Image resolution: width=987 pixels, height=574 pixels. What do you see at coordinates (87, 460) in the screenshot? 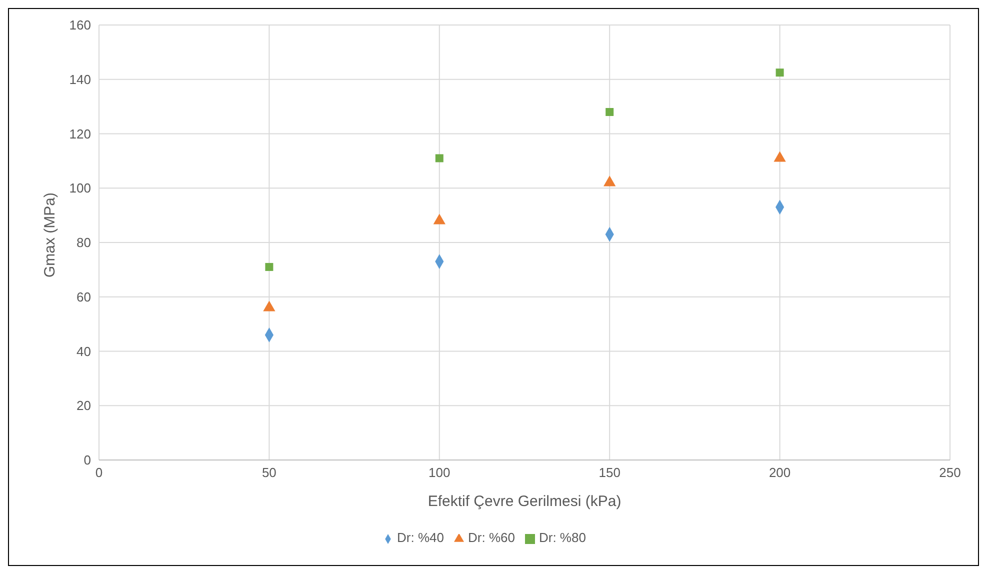
I see `y-tick-label: 0` at bounding box center [87, 460].